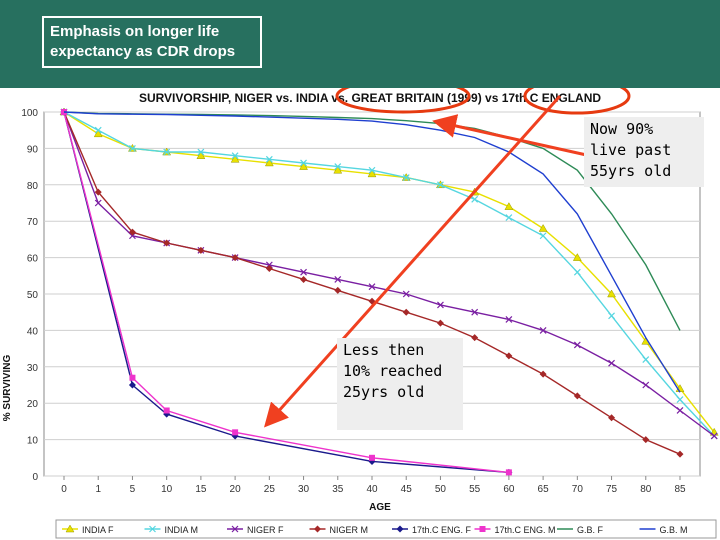 This screenshot has height=540, width=720. Describe the element at coordinates (35, 477) in the screenshot. I see `y-tick-label: 0` at that location.